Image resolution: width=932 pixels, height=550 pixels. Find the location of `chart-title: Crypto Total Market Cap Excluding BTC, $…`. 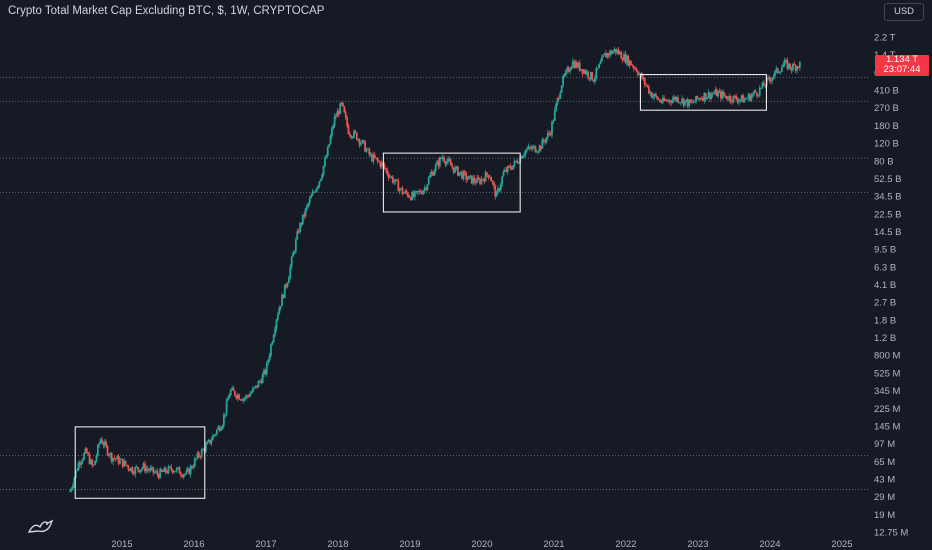

chart-title: Crypto Total Market Cap Excluding BTC, $… is located at coordinates (166, 11).